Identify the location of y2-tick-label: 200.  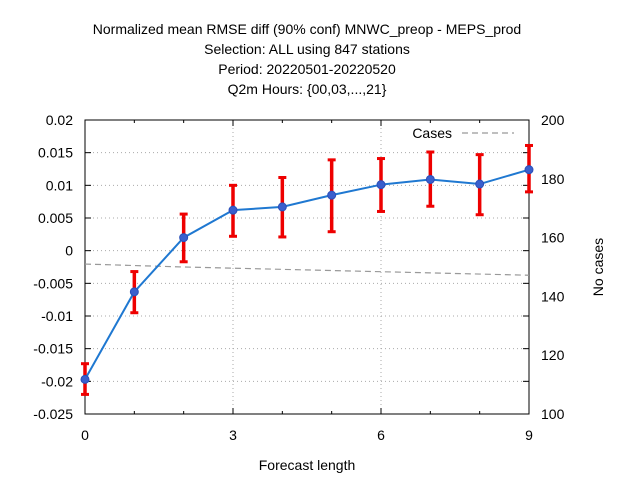
(553, 120).